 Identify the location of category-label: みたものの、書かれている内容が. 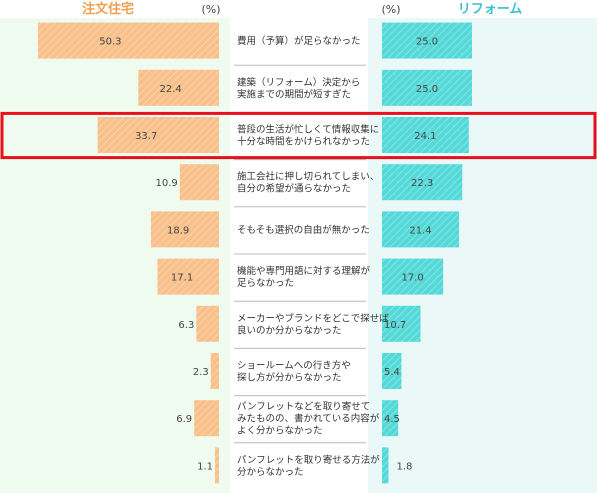
(308, 419).